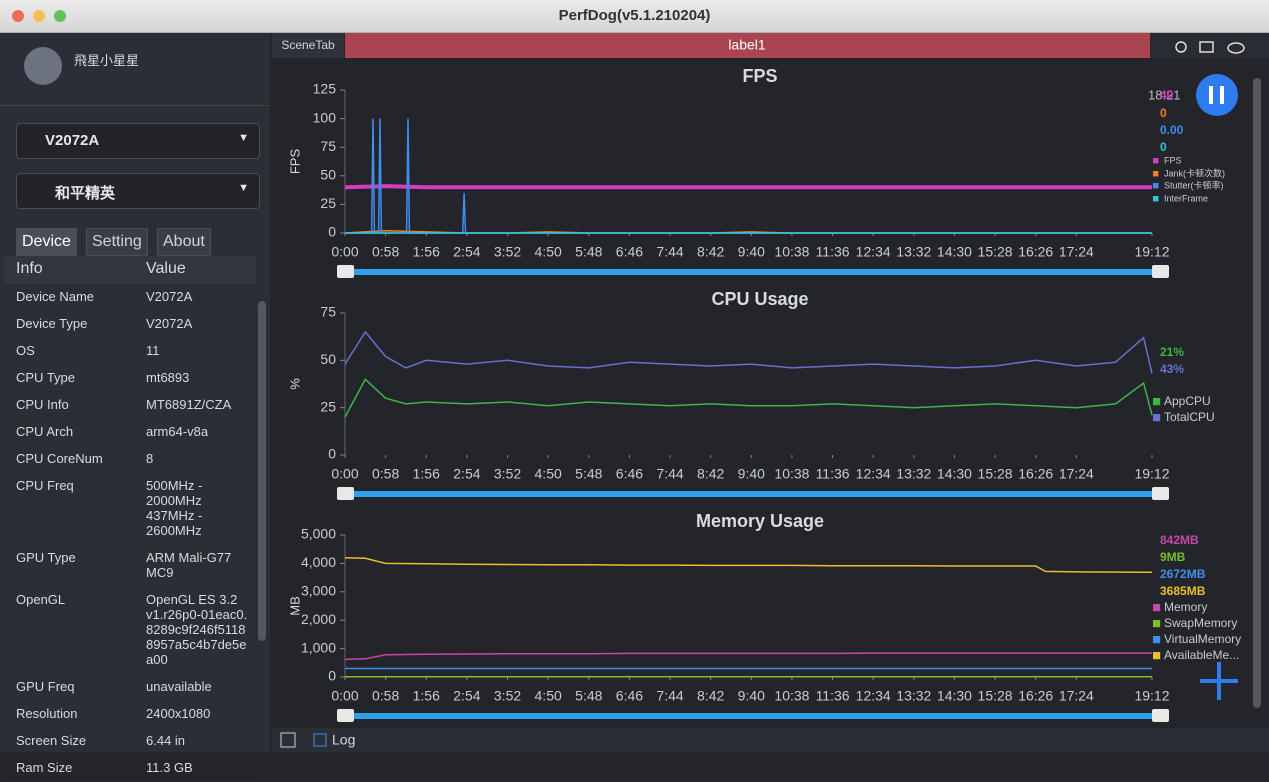 This screenshot has width=1269, height=782. Describe the element at coordinates (426, 696) in the screenshot. I see `x-tick-label: 1:56` at that location.